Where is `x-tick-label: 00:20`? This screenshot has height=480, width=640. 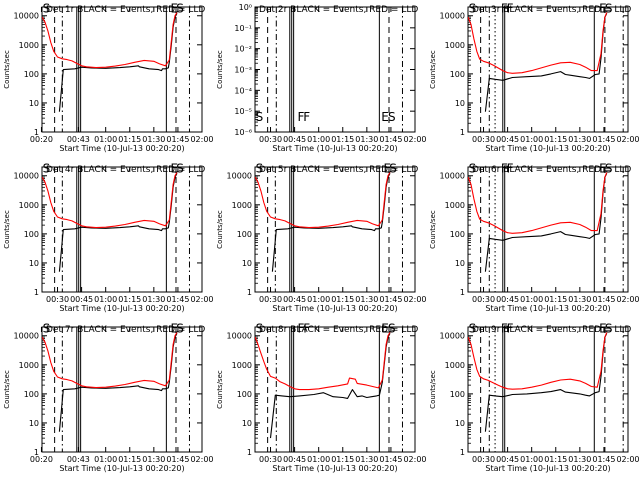
x-tick-label: 00:20 is located at coordinates (41, 139).